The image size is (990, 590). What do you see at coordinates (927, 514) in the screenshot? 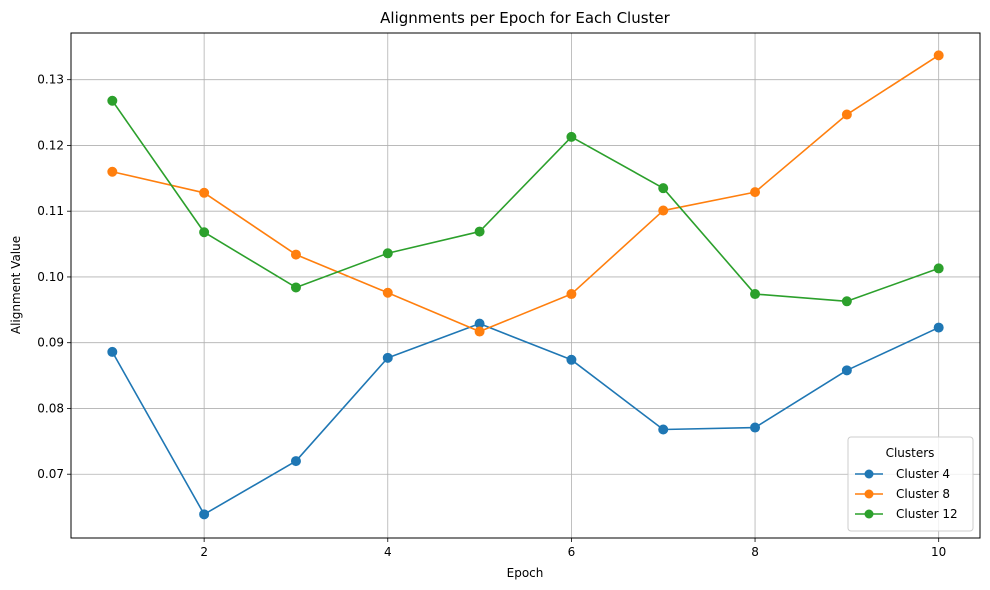
I see `legend-label: Cluster 12` at bounding box center [927, 514].